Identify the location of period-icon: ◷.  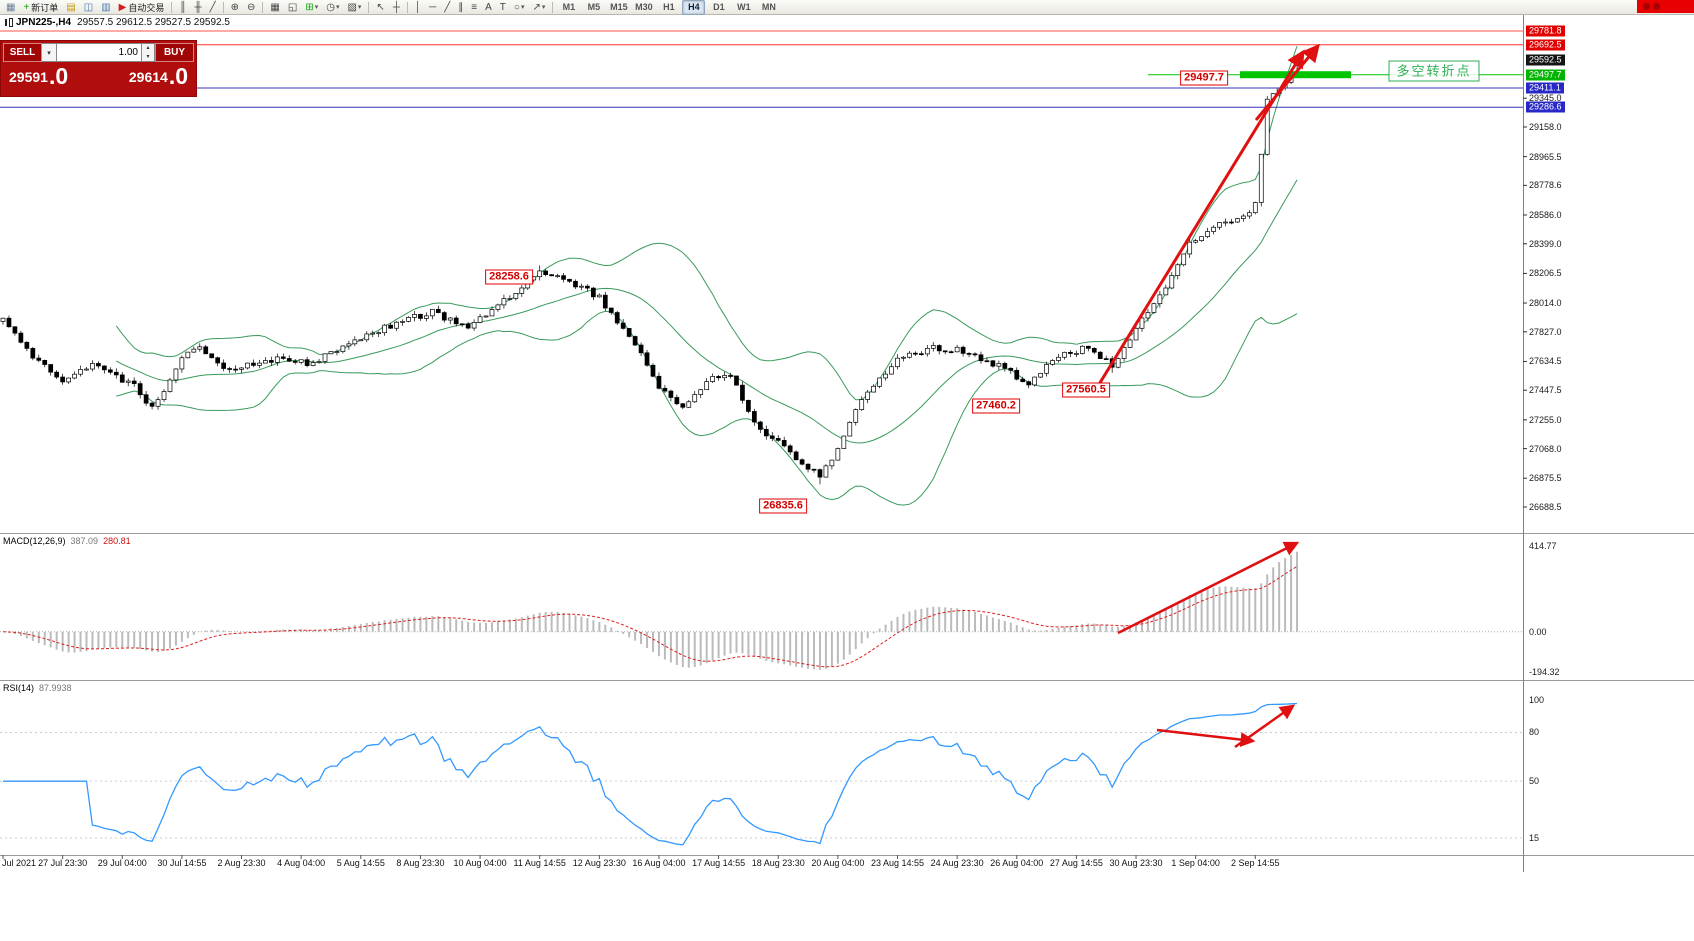
(330, 7).